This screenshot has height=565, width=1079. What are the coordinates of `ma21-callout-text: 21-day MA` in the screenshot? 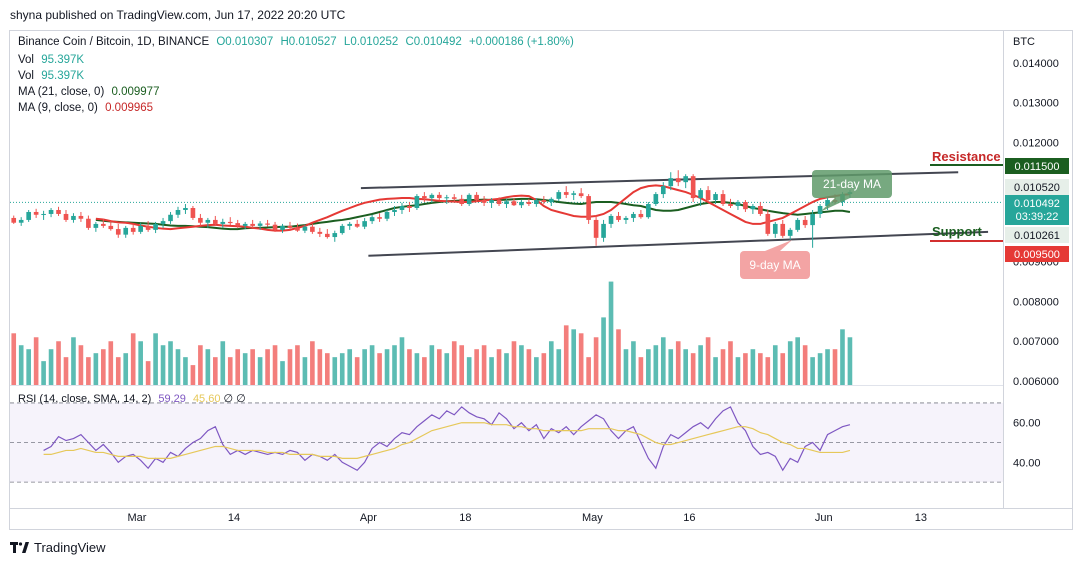 It's located at (852, 184).